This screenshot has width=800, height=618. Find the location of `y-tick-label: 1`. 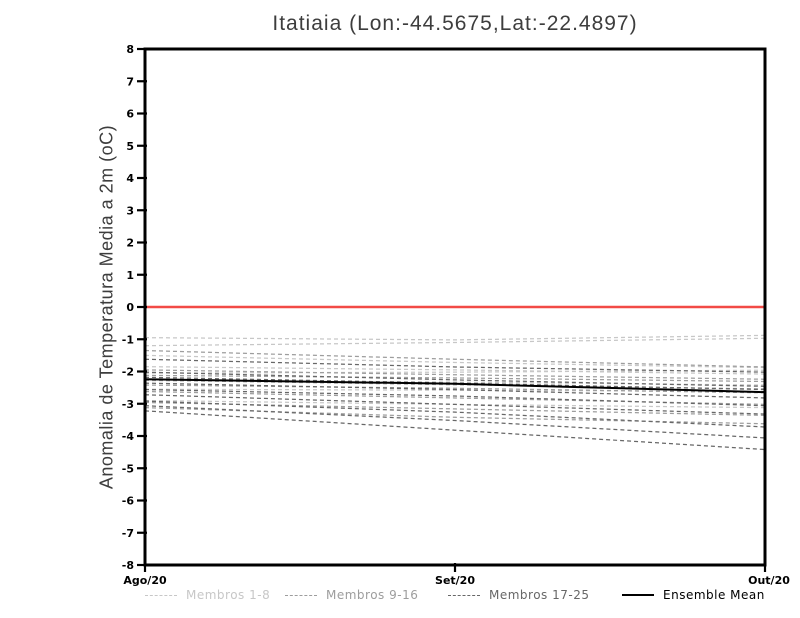

y-tick-label: 1 is located at coordinates (130, 275).